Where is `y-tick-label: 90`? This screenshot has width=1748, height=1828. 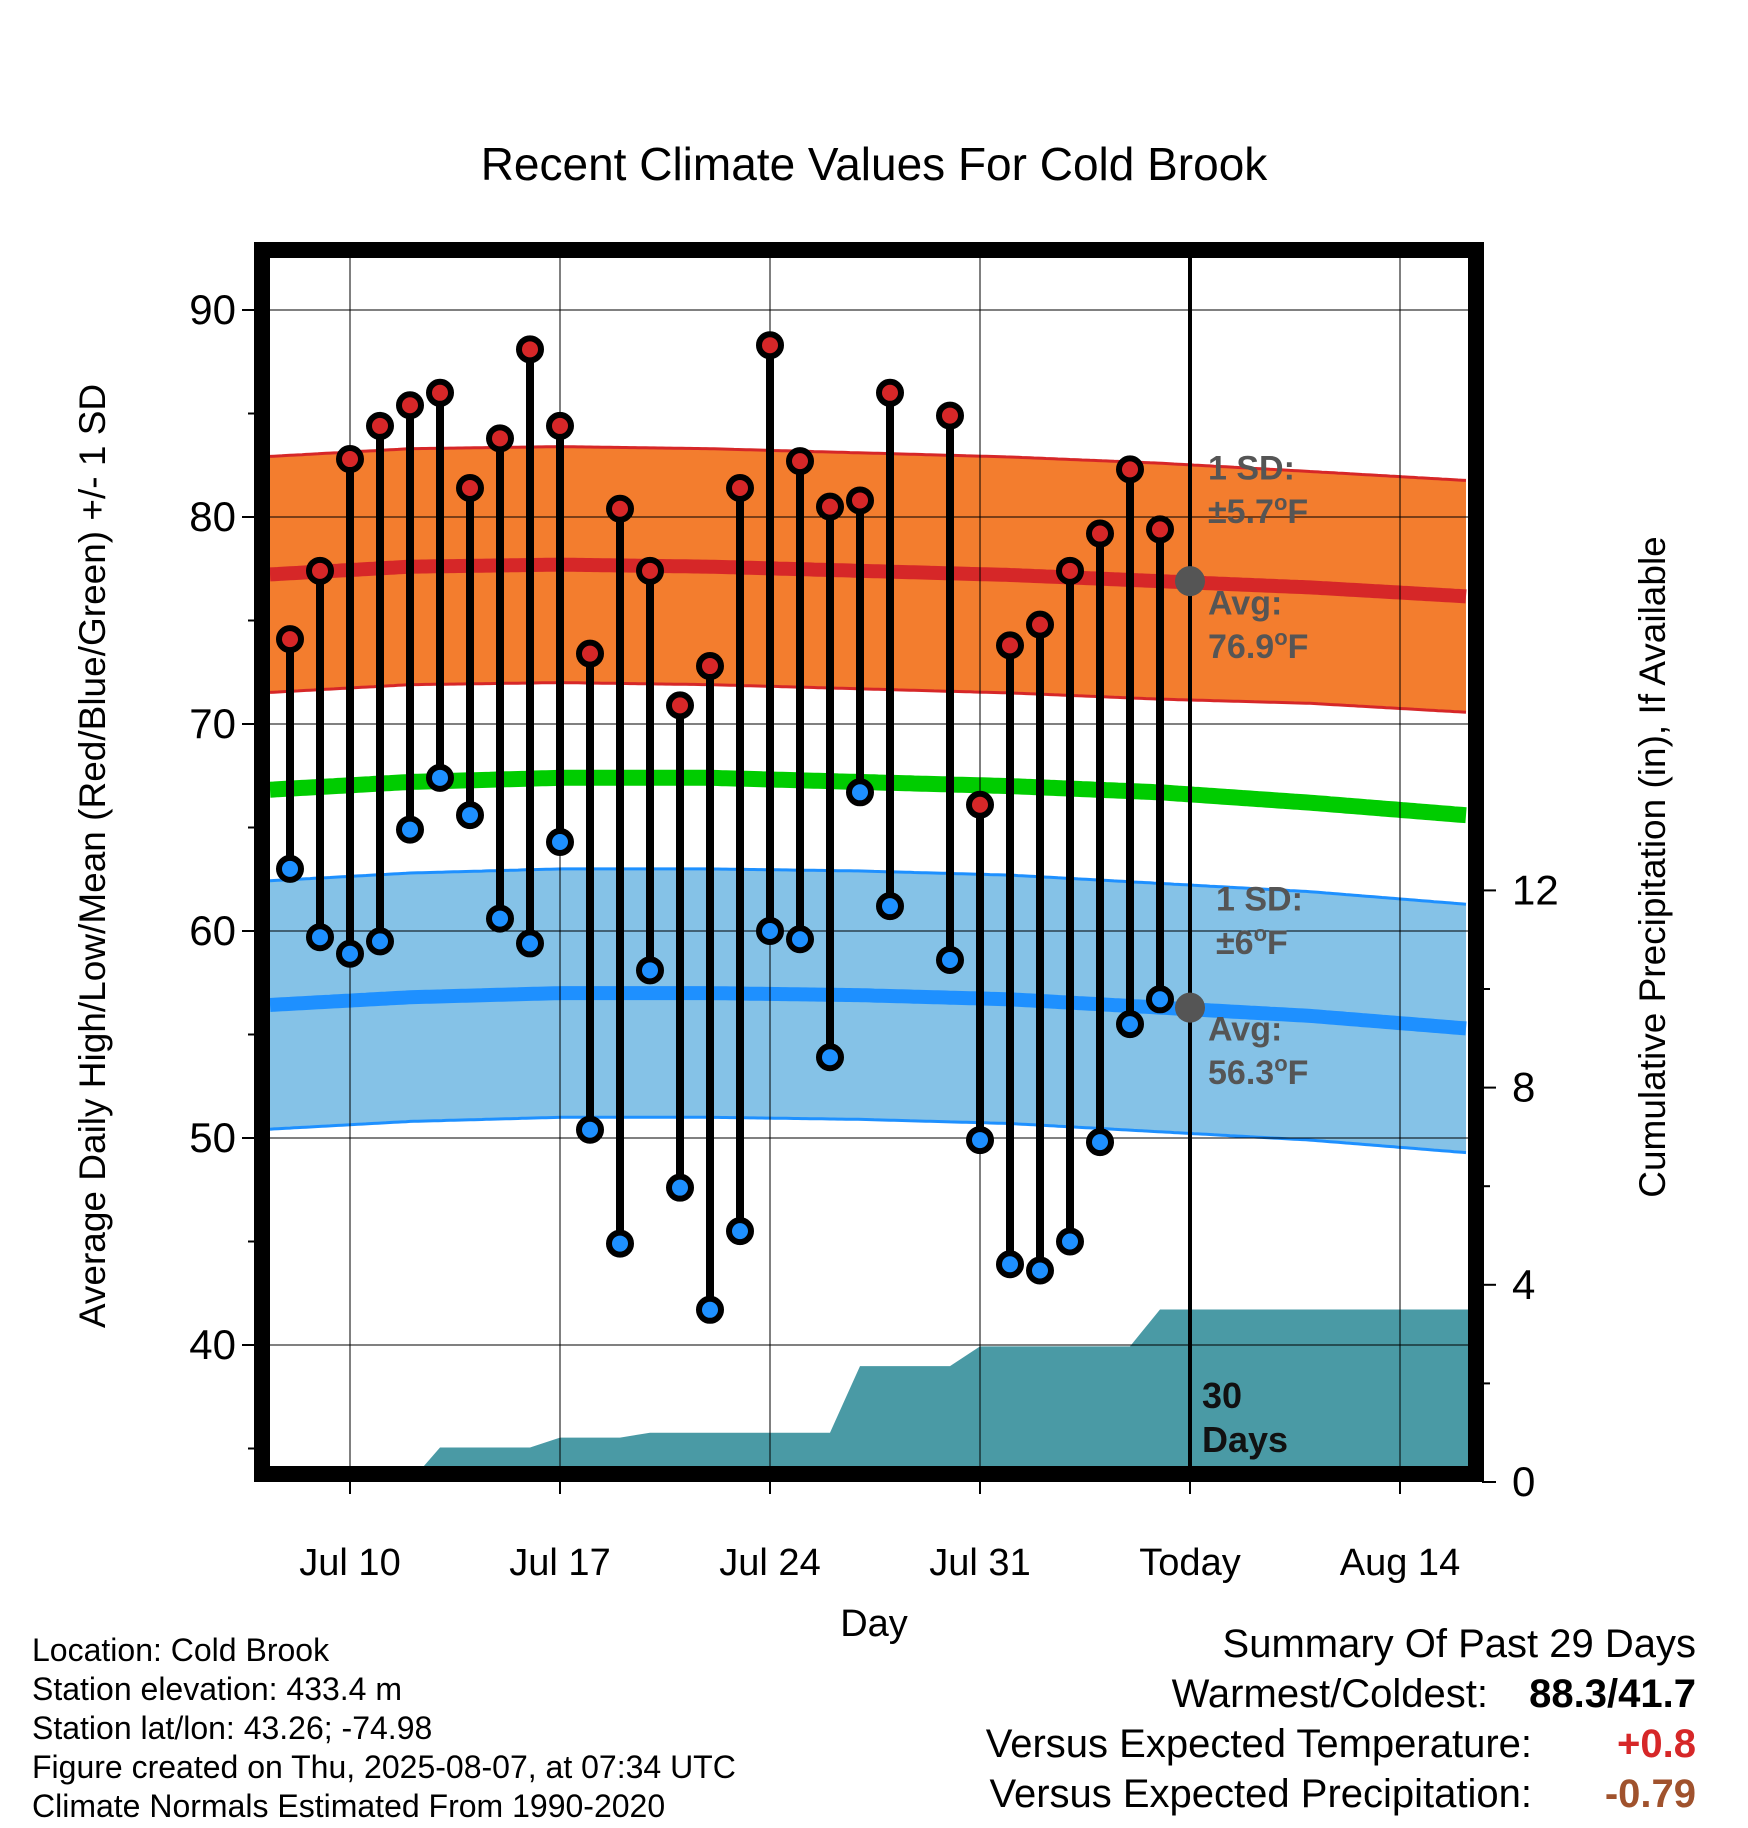
y-tick-label: 90 is located at coordinates (212, 309).